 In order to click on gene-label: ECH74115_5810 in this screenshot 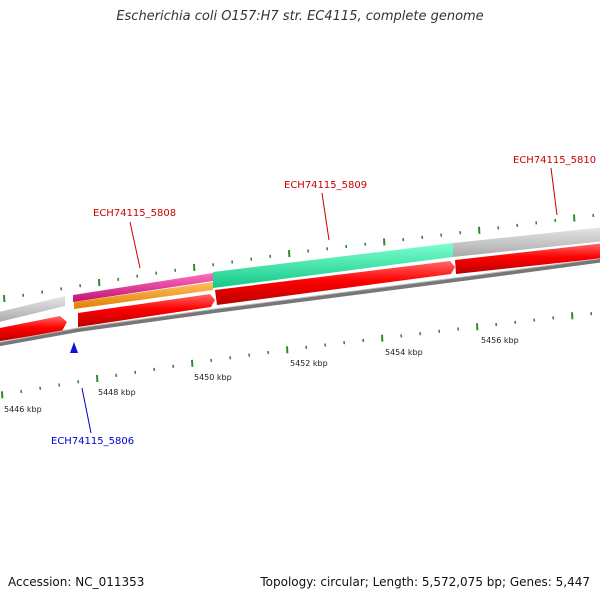, I will do `click(554, 160)`.